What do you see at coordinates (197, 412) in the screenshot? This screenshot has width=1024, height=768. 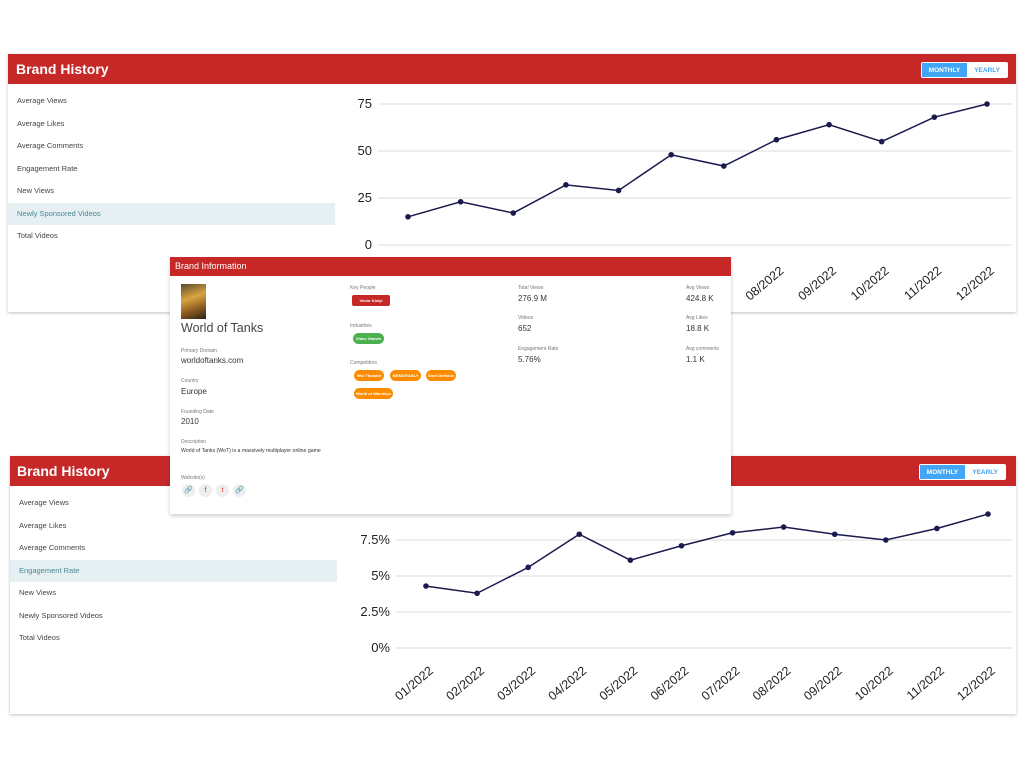 I see `founding-date-label: Founding Date` at bounding box center [197, 412].